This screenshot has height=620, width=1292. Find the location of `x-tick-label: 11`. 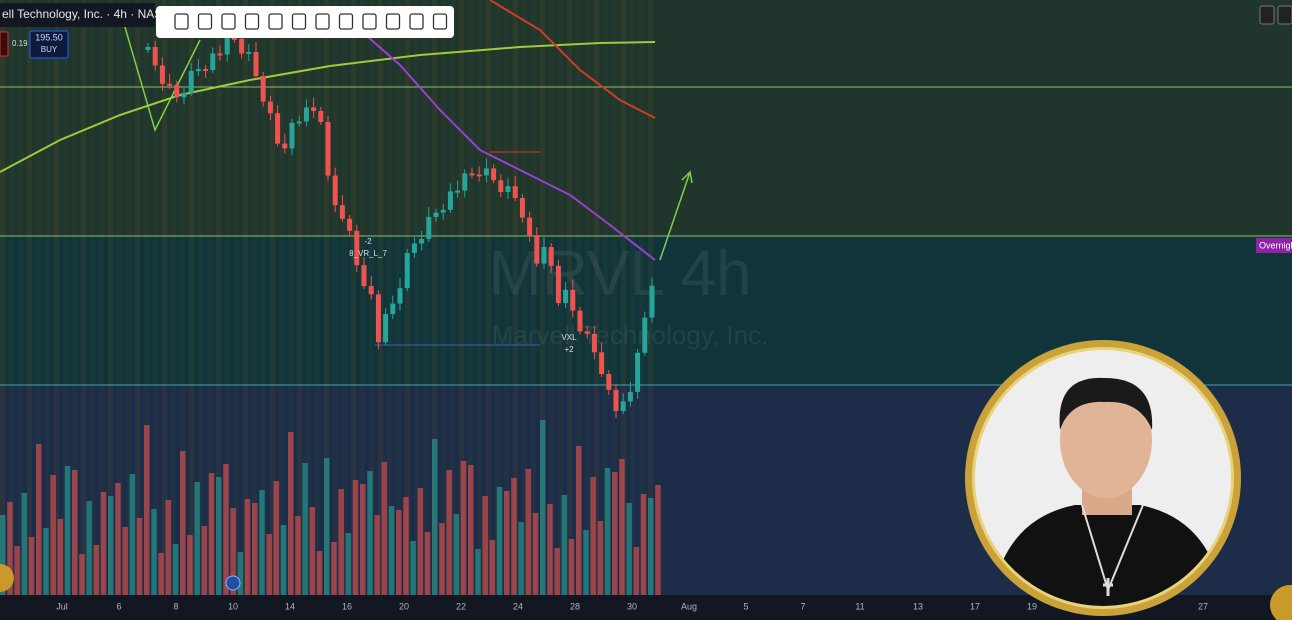

x-tick-label: 11 is located at coordinates (859, 606).